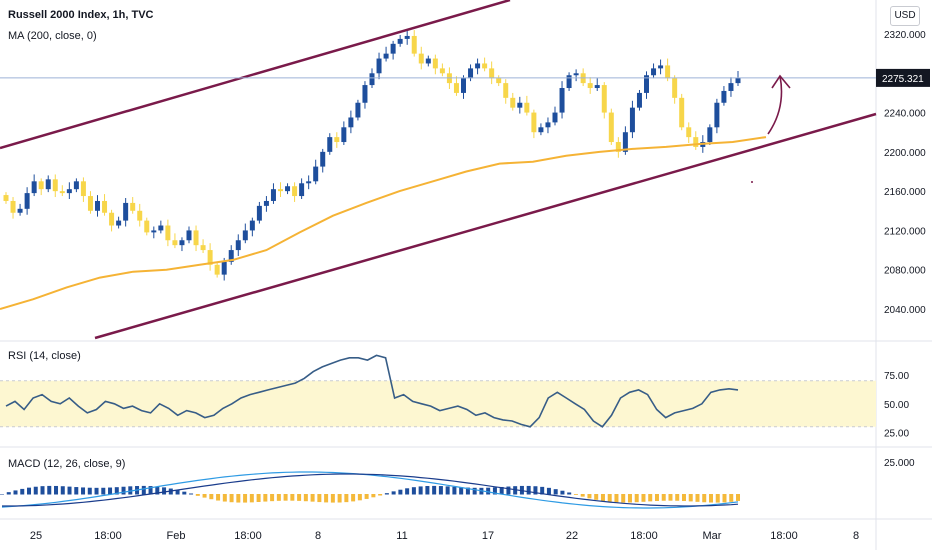 The width and height of the screenshot is (932, 550). What do you see at coordinates (644, 536) in the screenshot?
I see `time-tick-label: 18:00` at bounding box center [644, 536].